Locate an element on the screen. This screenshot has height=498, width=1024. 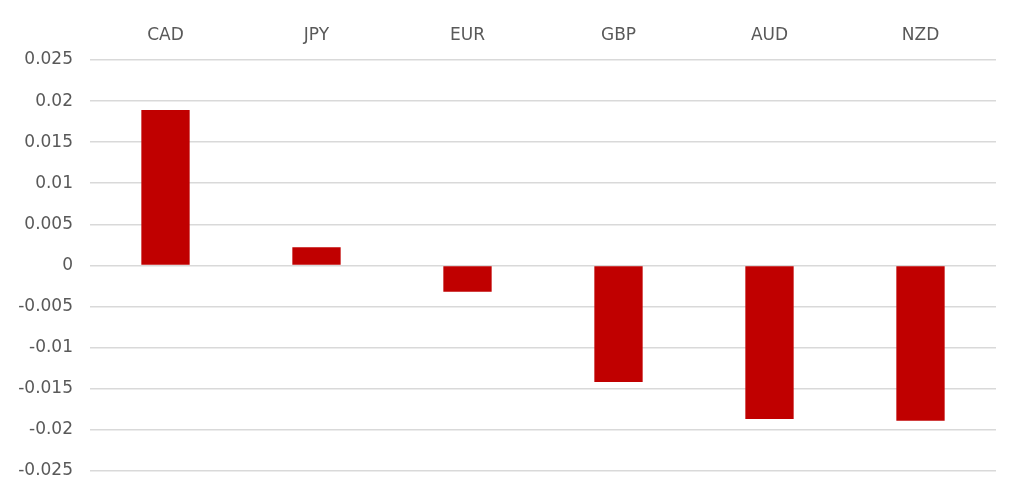
x-tick-label: AUD is located at coordinates (769, 34).